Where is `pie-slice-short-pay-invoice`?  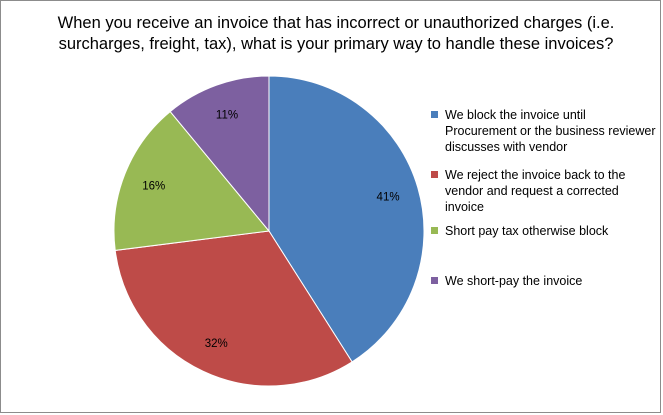
pie-slice-short-pay-invoice is located at coordinates (219, 154).